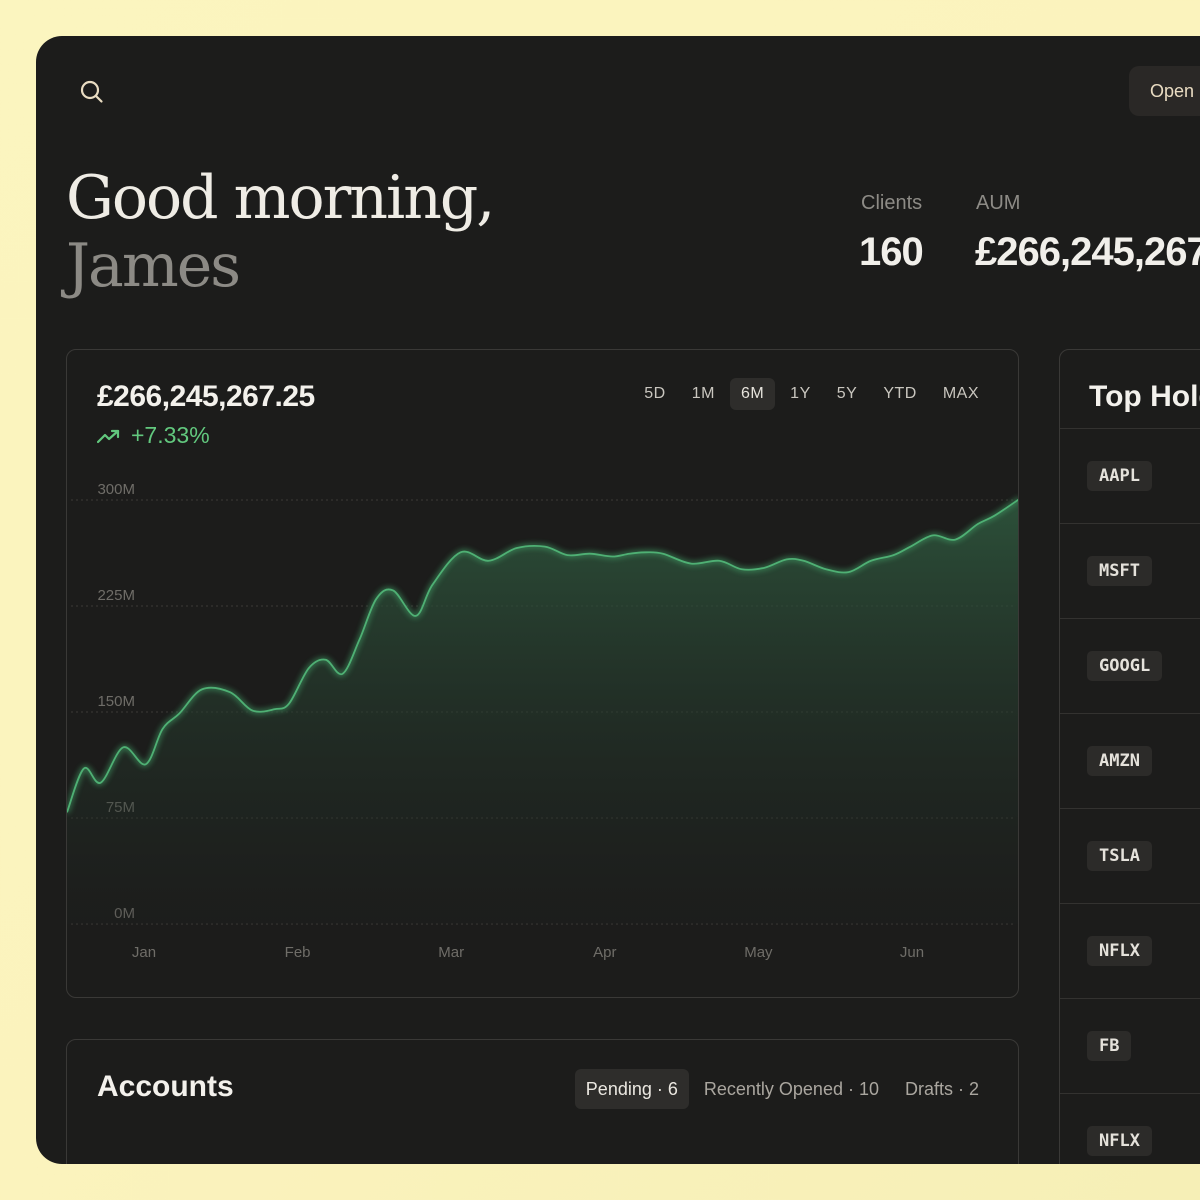  I want to click on range-6m: 6M, so click(752, 394).